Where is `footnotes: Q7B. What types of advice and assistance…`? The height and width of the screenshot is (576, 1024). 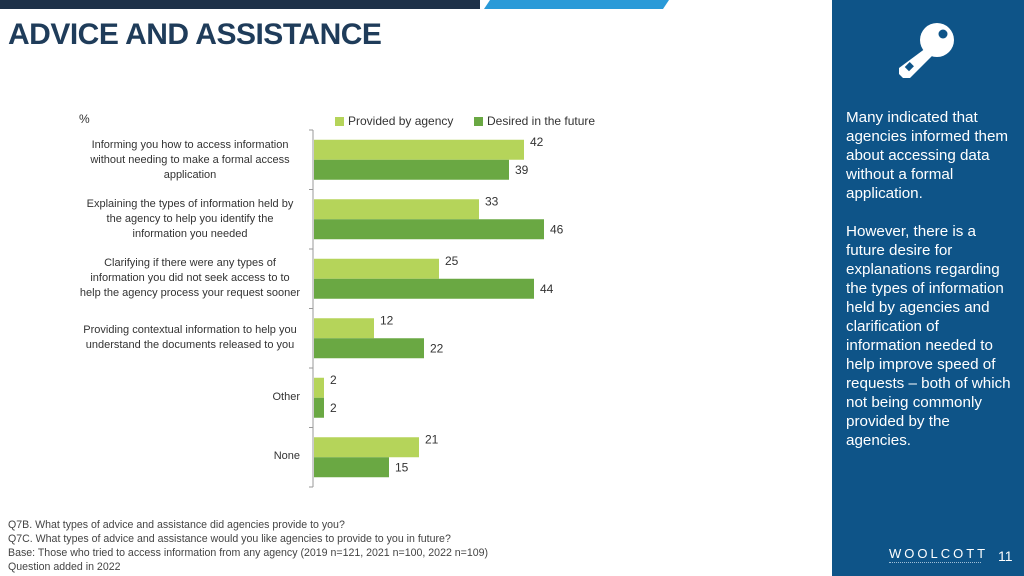
footnotes: Q7B. What types of advice and assistance… is located at coordinates (248, 546).